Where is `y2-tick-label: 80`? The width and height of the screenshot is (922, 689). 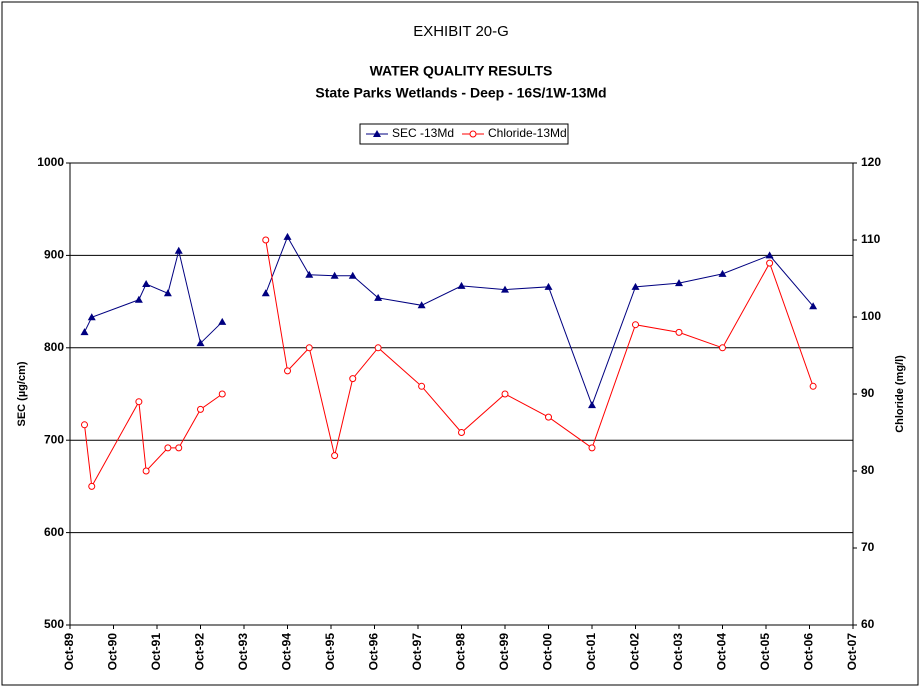
y2-tick-label: 80 is located at coordinates (868, 470).